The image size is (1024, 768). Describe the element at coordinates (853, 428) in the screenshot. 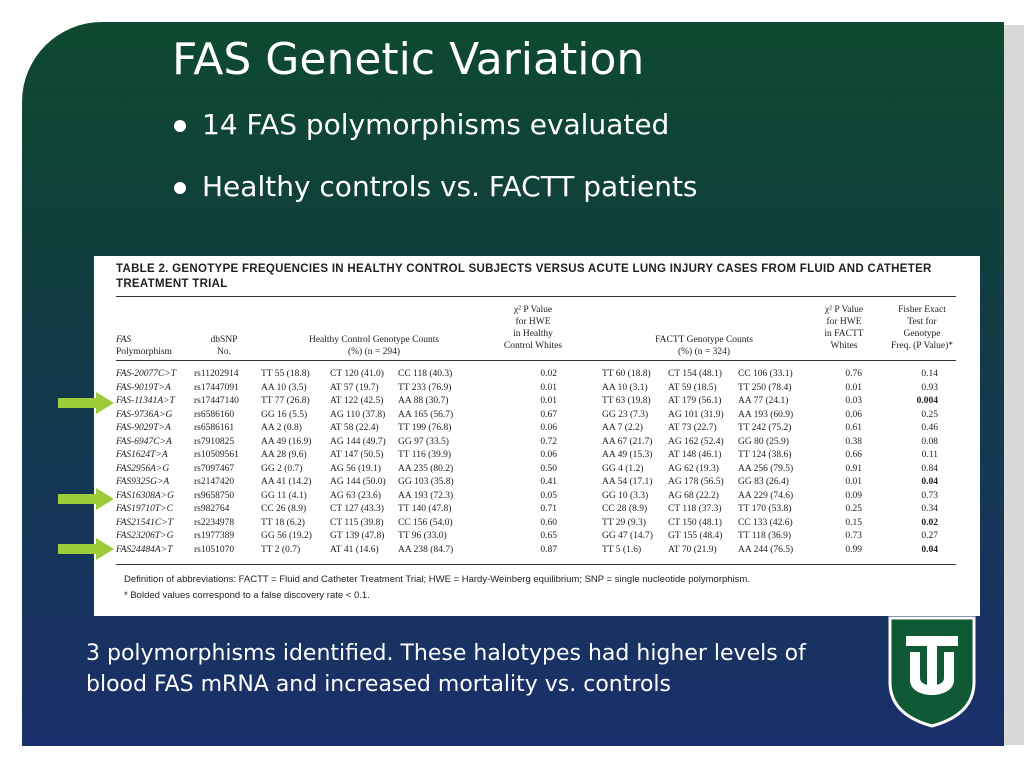

I see `table-cell-hwe-factt: 0.61` at that location.